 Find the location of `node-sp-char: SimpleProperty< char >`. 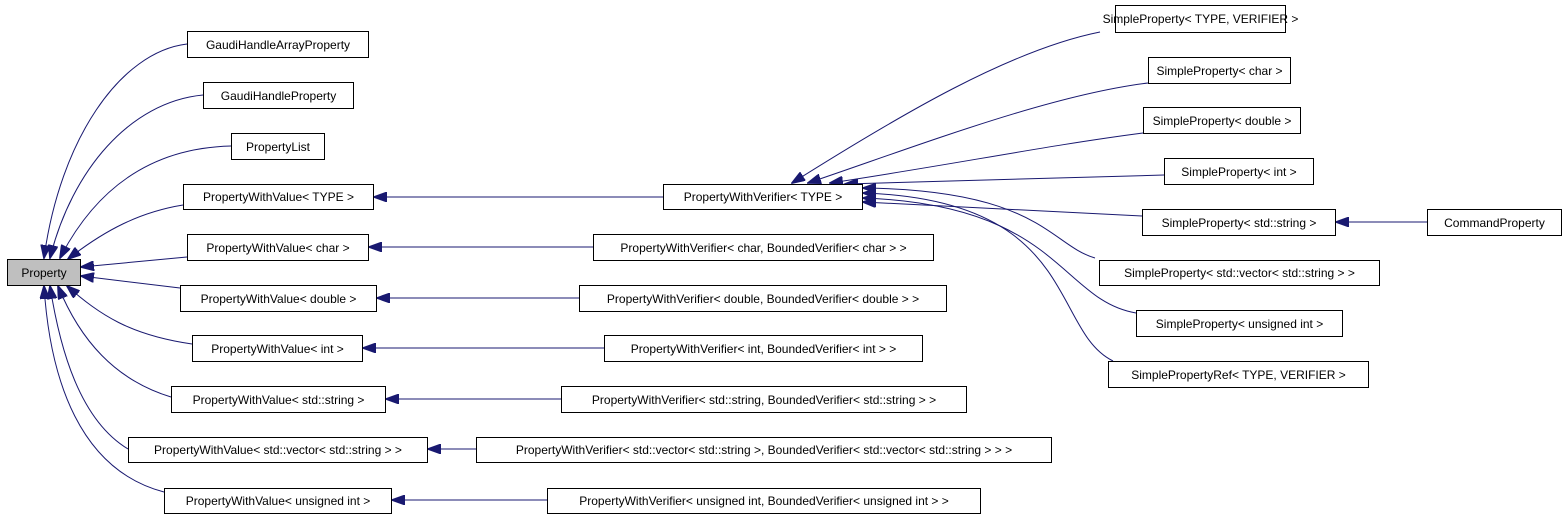

node-sp-char: SimpleProperty< char > is located at coordinates (1219, 70).